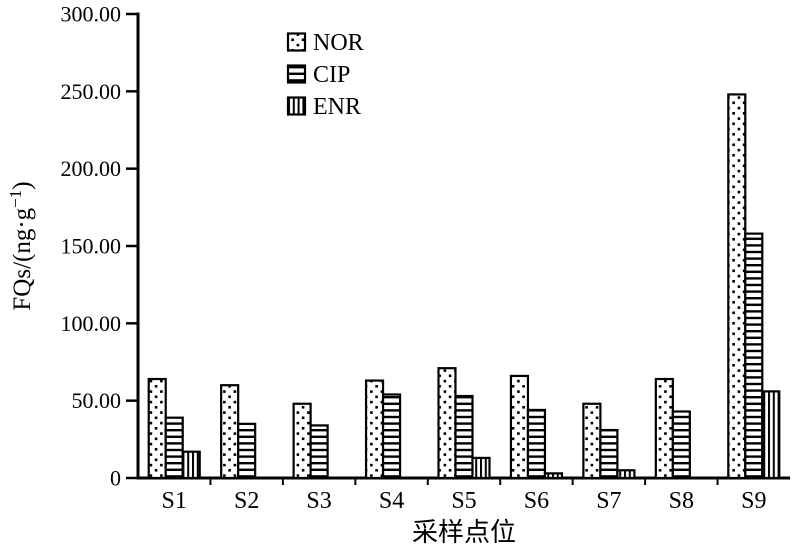  Describe the element at coordinates (331, 75) in the screenshot. I see `legend-label-cip: CIP` at that location.